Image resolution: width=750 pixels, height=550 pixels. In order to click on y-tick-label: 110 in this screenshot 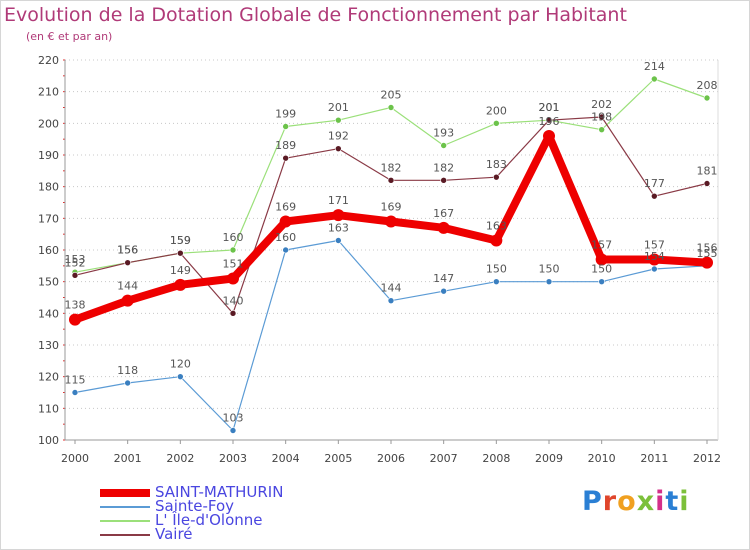, I will do `click(48, 408)`.